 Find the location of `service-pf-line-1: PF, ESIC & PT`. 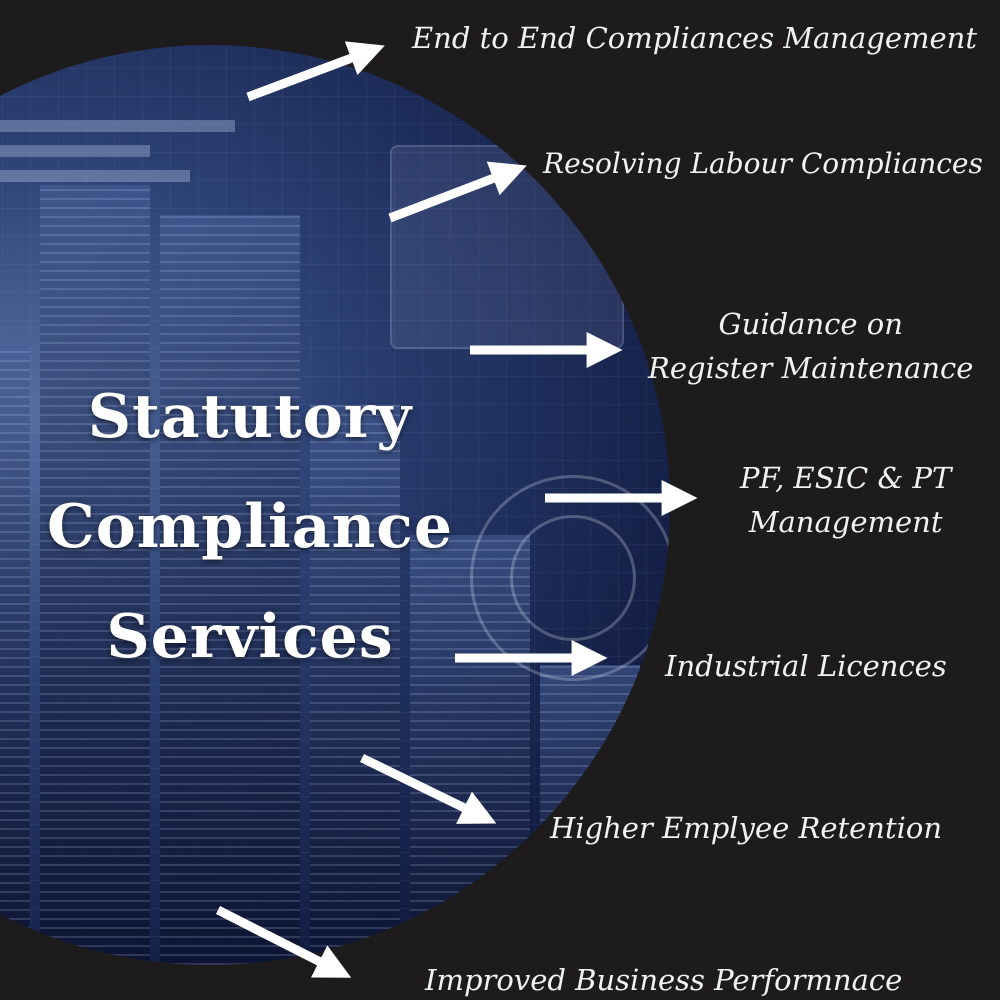

service-pf-line-1: PF, ESIC & PT is located at coordinates (846, 478).